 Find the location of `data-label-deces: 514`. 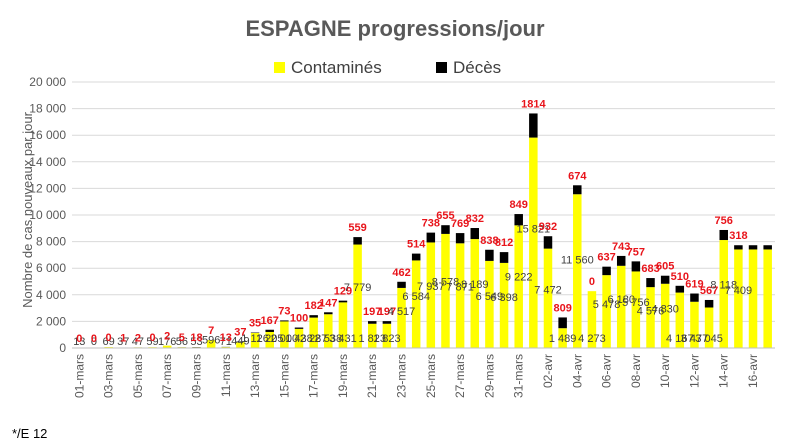

data-label-deces: 514 is located at coordinates (416, 245).